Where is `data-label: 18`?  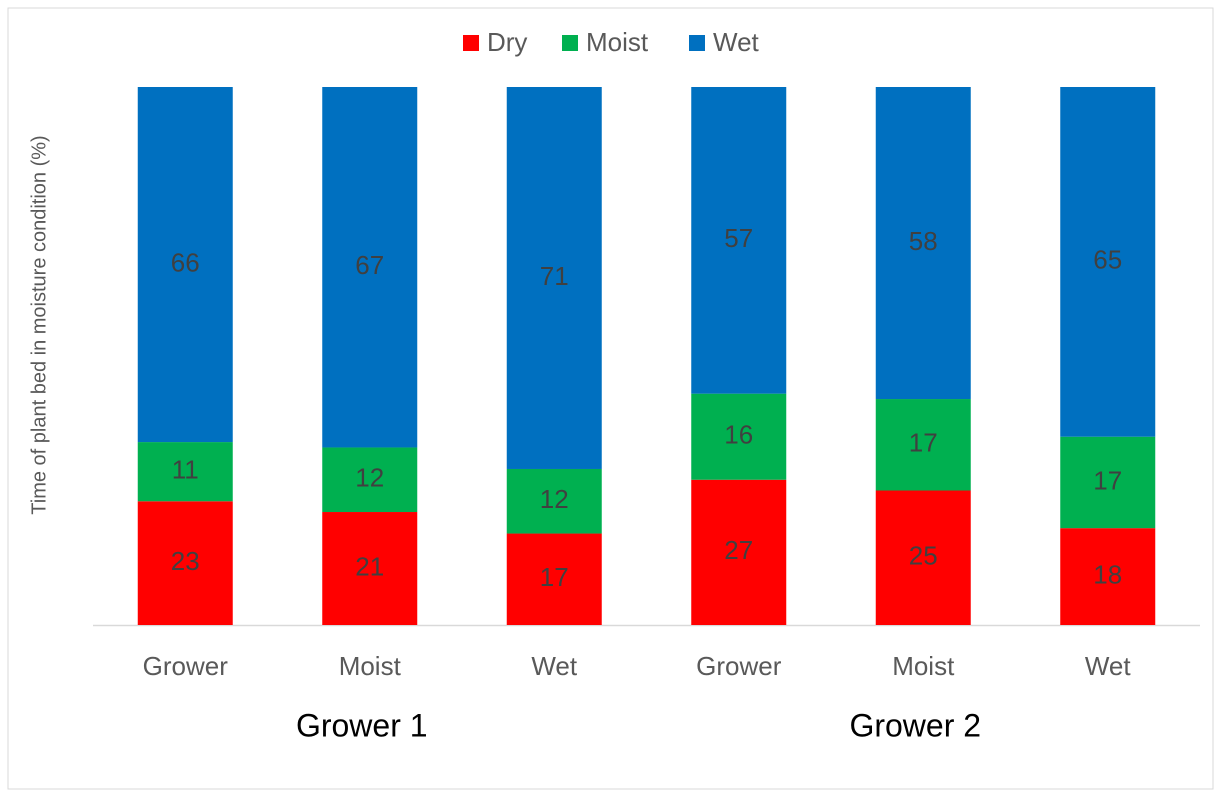
data-label: 18 is located at coordinates (1107, 574).